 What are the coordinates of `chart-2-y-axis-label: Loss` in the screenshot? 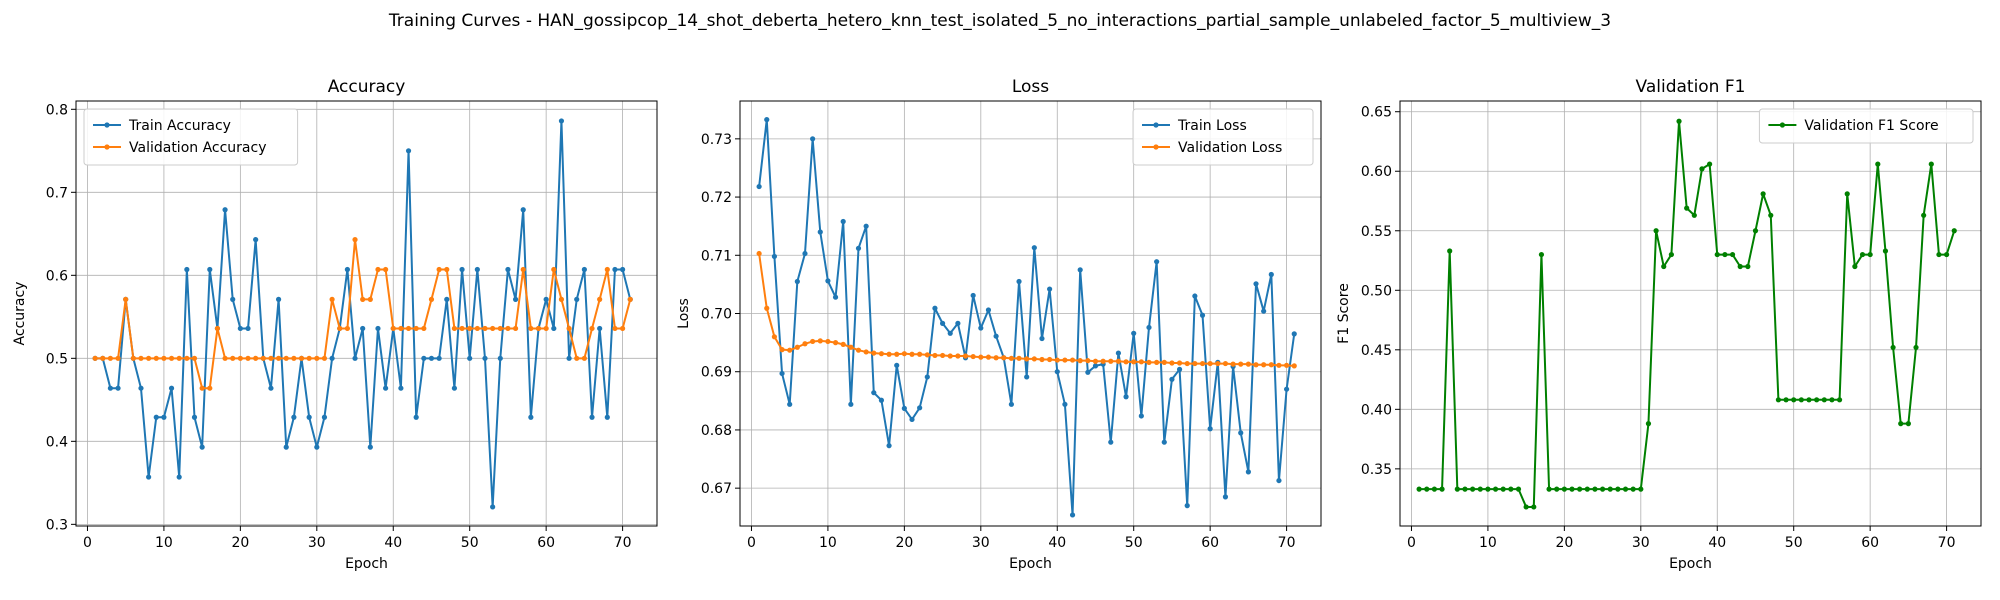 It's located at (684, 313).